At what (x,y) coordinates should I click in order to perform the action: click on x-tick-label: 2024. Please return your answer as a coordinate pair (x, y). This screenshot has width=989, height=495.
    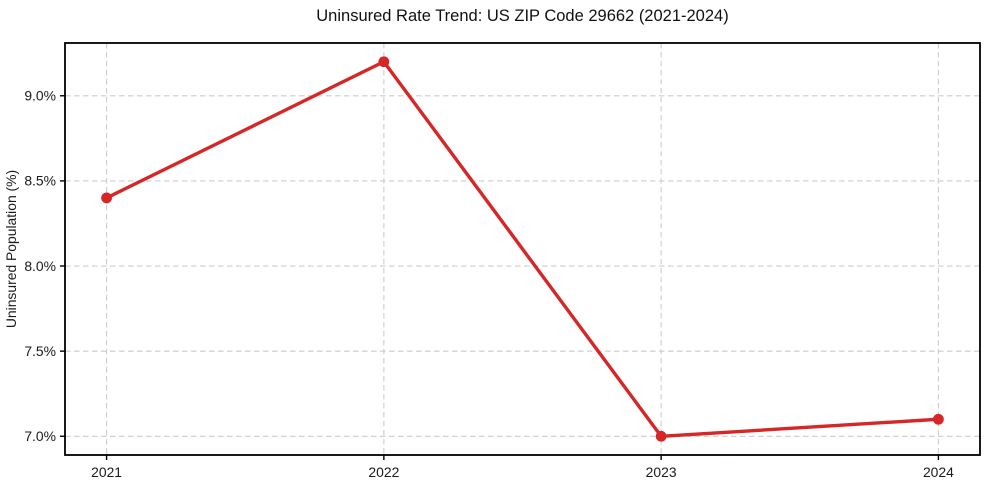
    Looking at the image, I should click on (938, 472).